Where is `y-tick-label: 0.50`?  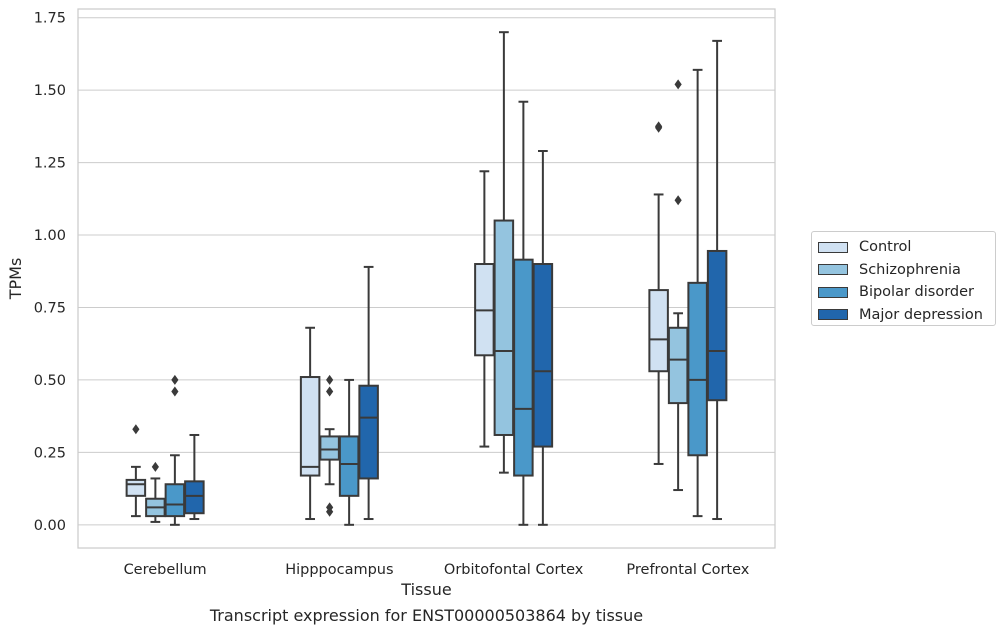
y-tick-label: 0.50 is located at coordinates (50, 381).